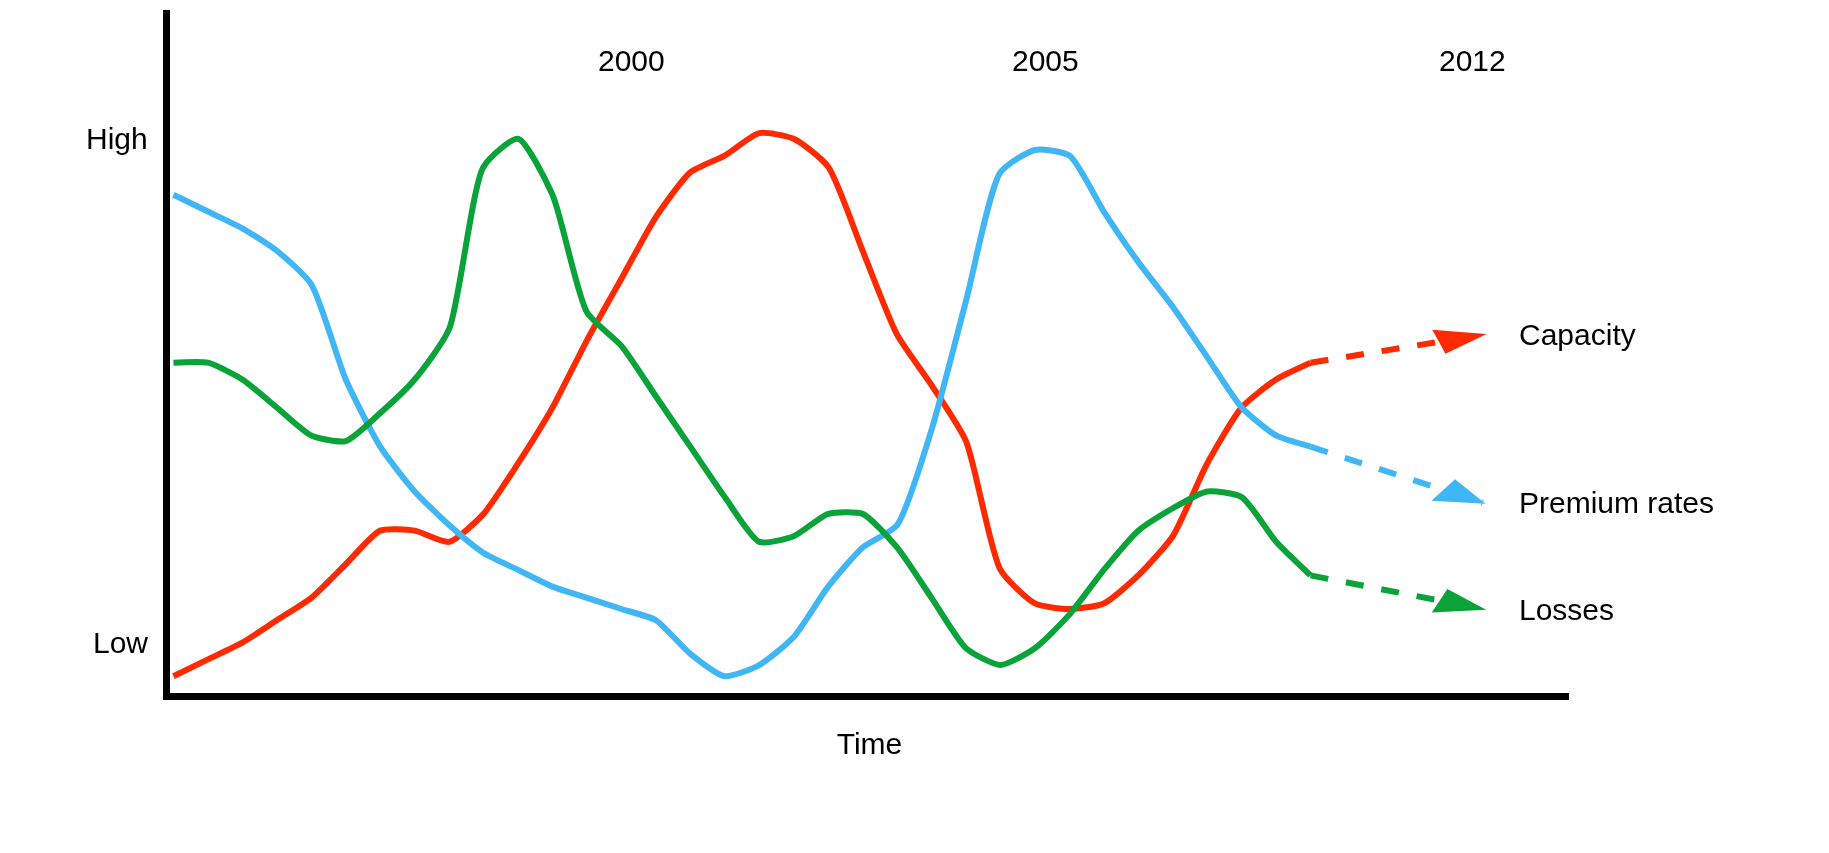 The height and width of the screenshot is (853, 1829). Describe the element at coordinates (1045, 60) in the screenshot. I see `text: 2005` at that location.